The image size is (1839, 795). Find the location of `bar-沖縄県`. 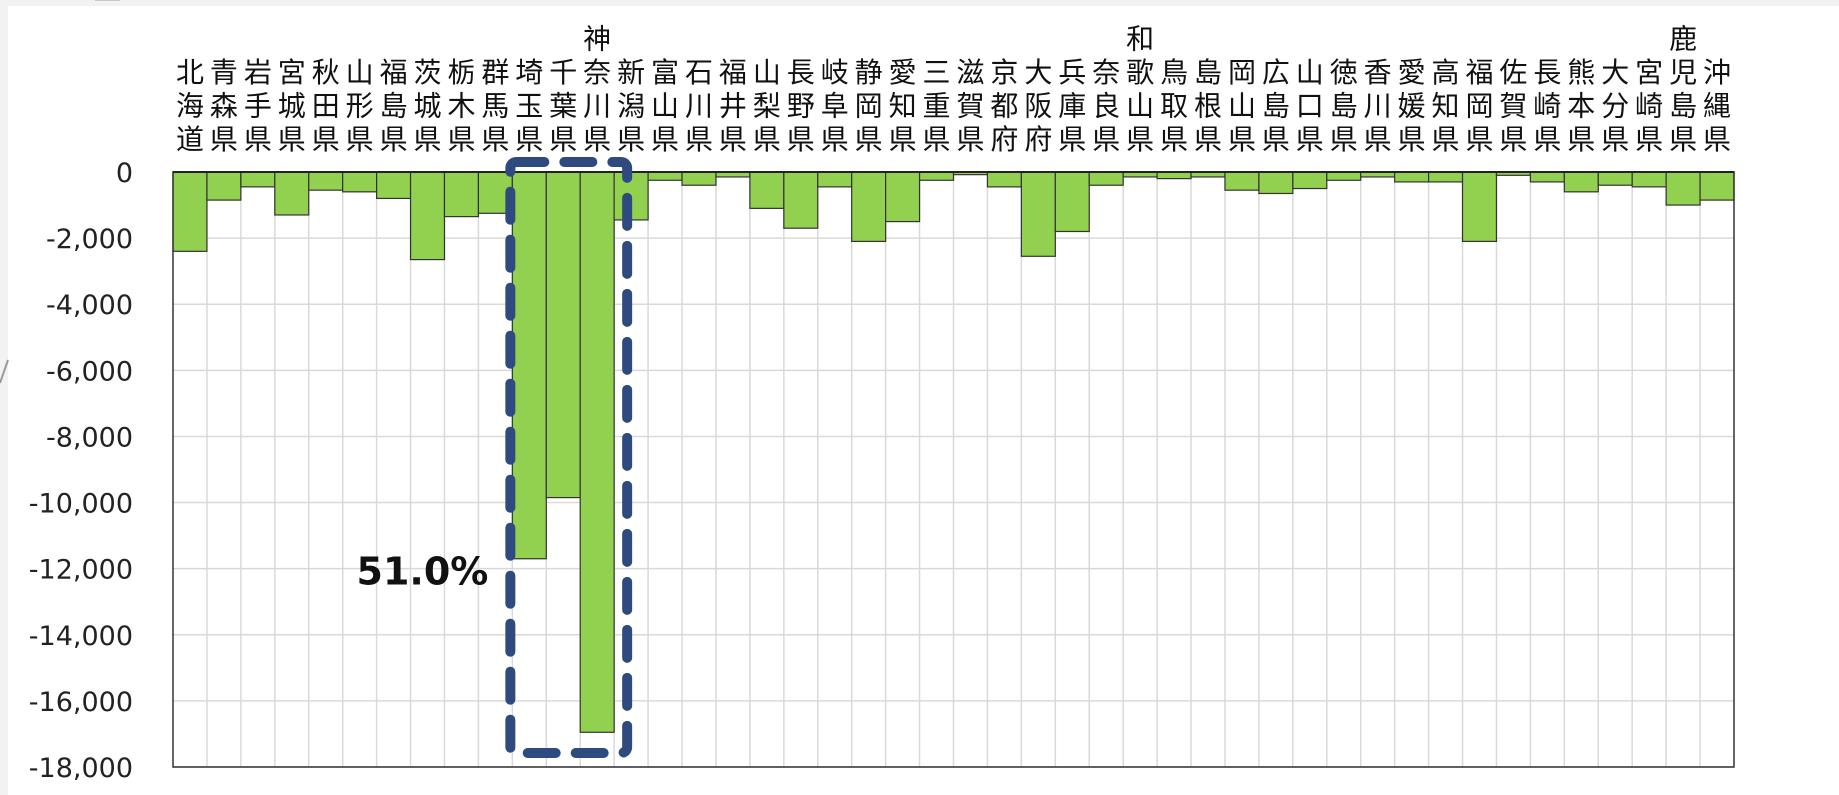

bar-沖縄県 is located at coordinates (1717, 186).